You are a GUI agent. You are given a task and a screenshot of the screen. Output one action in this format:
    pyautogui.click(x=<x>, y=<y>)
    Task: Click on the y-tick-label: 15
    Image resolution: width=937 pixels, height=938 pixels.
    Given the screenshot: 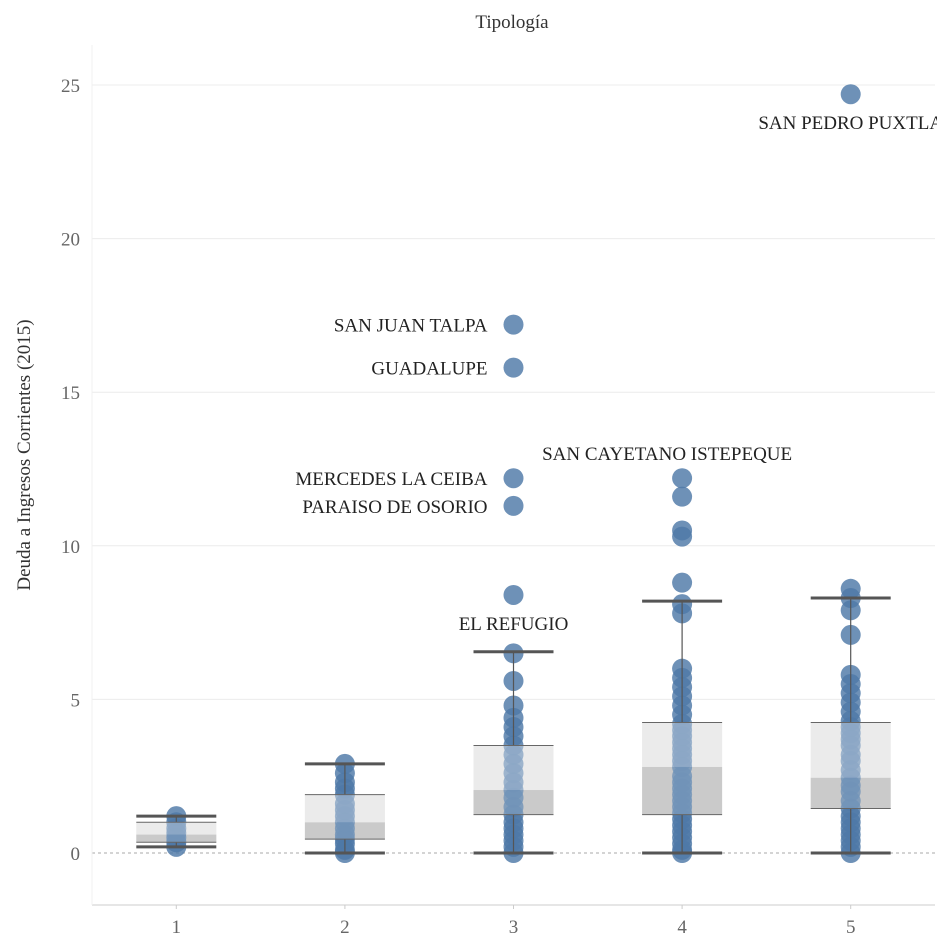 What is the action you would take?
    pyautogui.click(x=70, y=393)
    